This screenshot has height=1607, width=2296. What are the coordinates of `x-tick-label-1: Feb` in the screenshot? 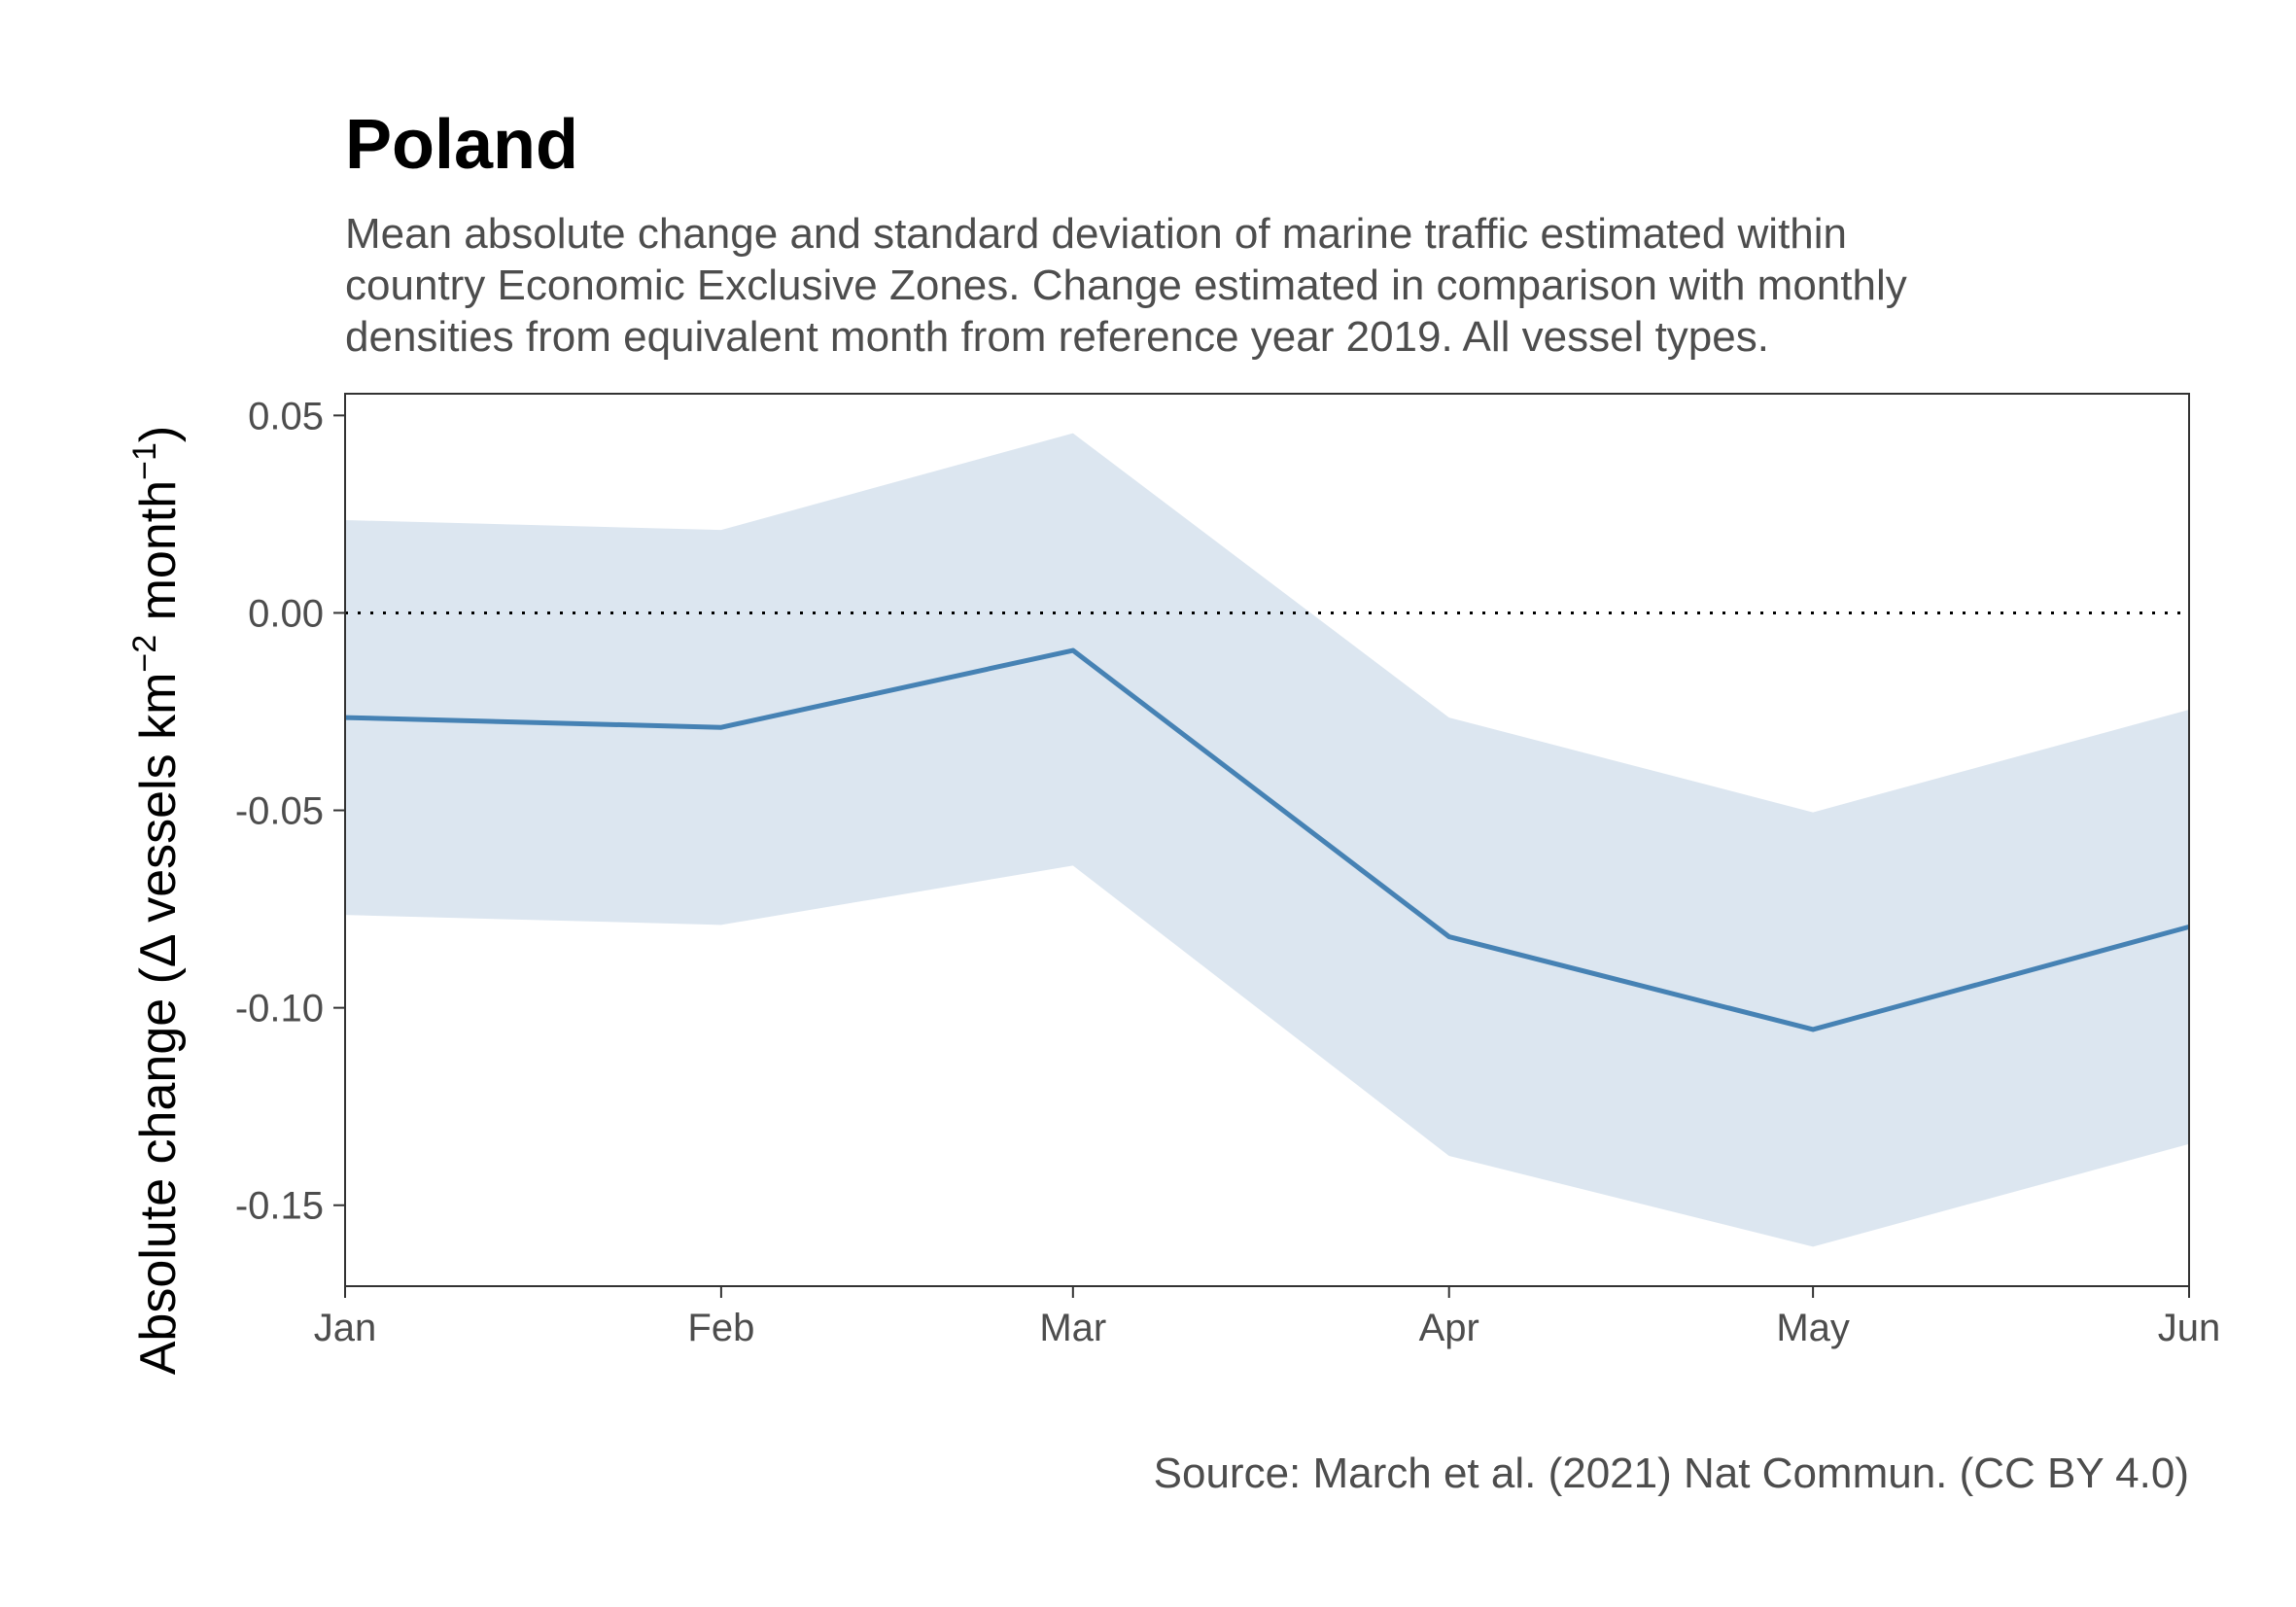 It's located at (720, 1328).